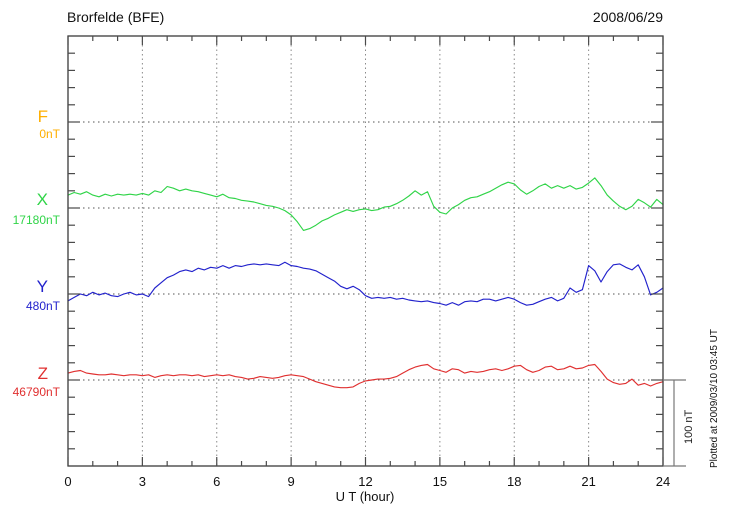 The height and width of the screenshot is (520, 730). What do you see at coordinates (663, 481) in the screenshot?
I see `x-tick-label: 24` at bounding box center [663, 481].